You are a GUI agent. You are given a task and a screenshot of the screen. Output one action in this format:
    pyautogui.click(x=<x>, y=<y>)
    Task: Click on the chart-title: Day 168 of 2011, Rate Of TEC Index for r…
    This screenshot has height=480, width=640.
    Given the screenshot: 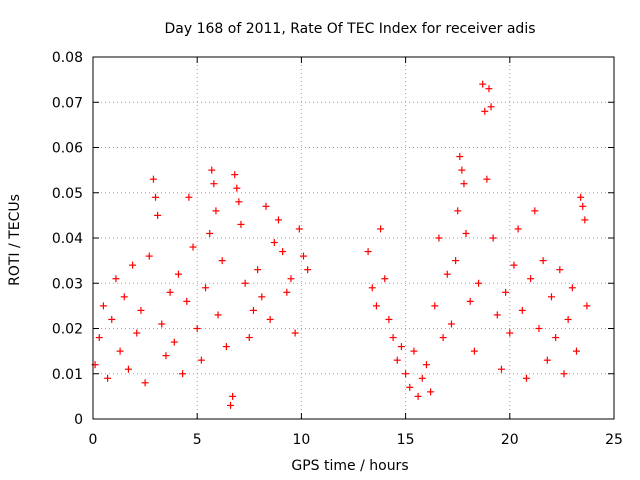 What is the action you would take?
    pyautogui.click(x=349, y=29)
    